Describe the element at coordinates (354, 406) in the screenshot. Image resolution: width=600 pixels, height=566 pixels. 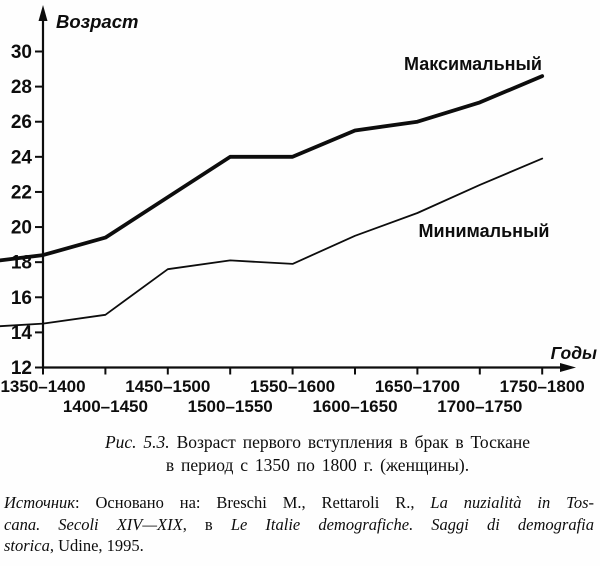
I see `x-tick-label: 1600–1650` at that location.